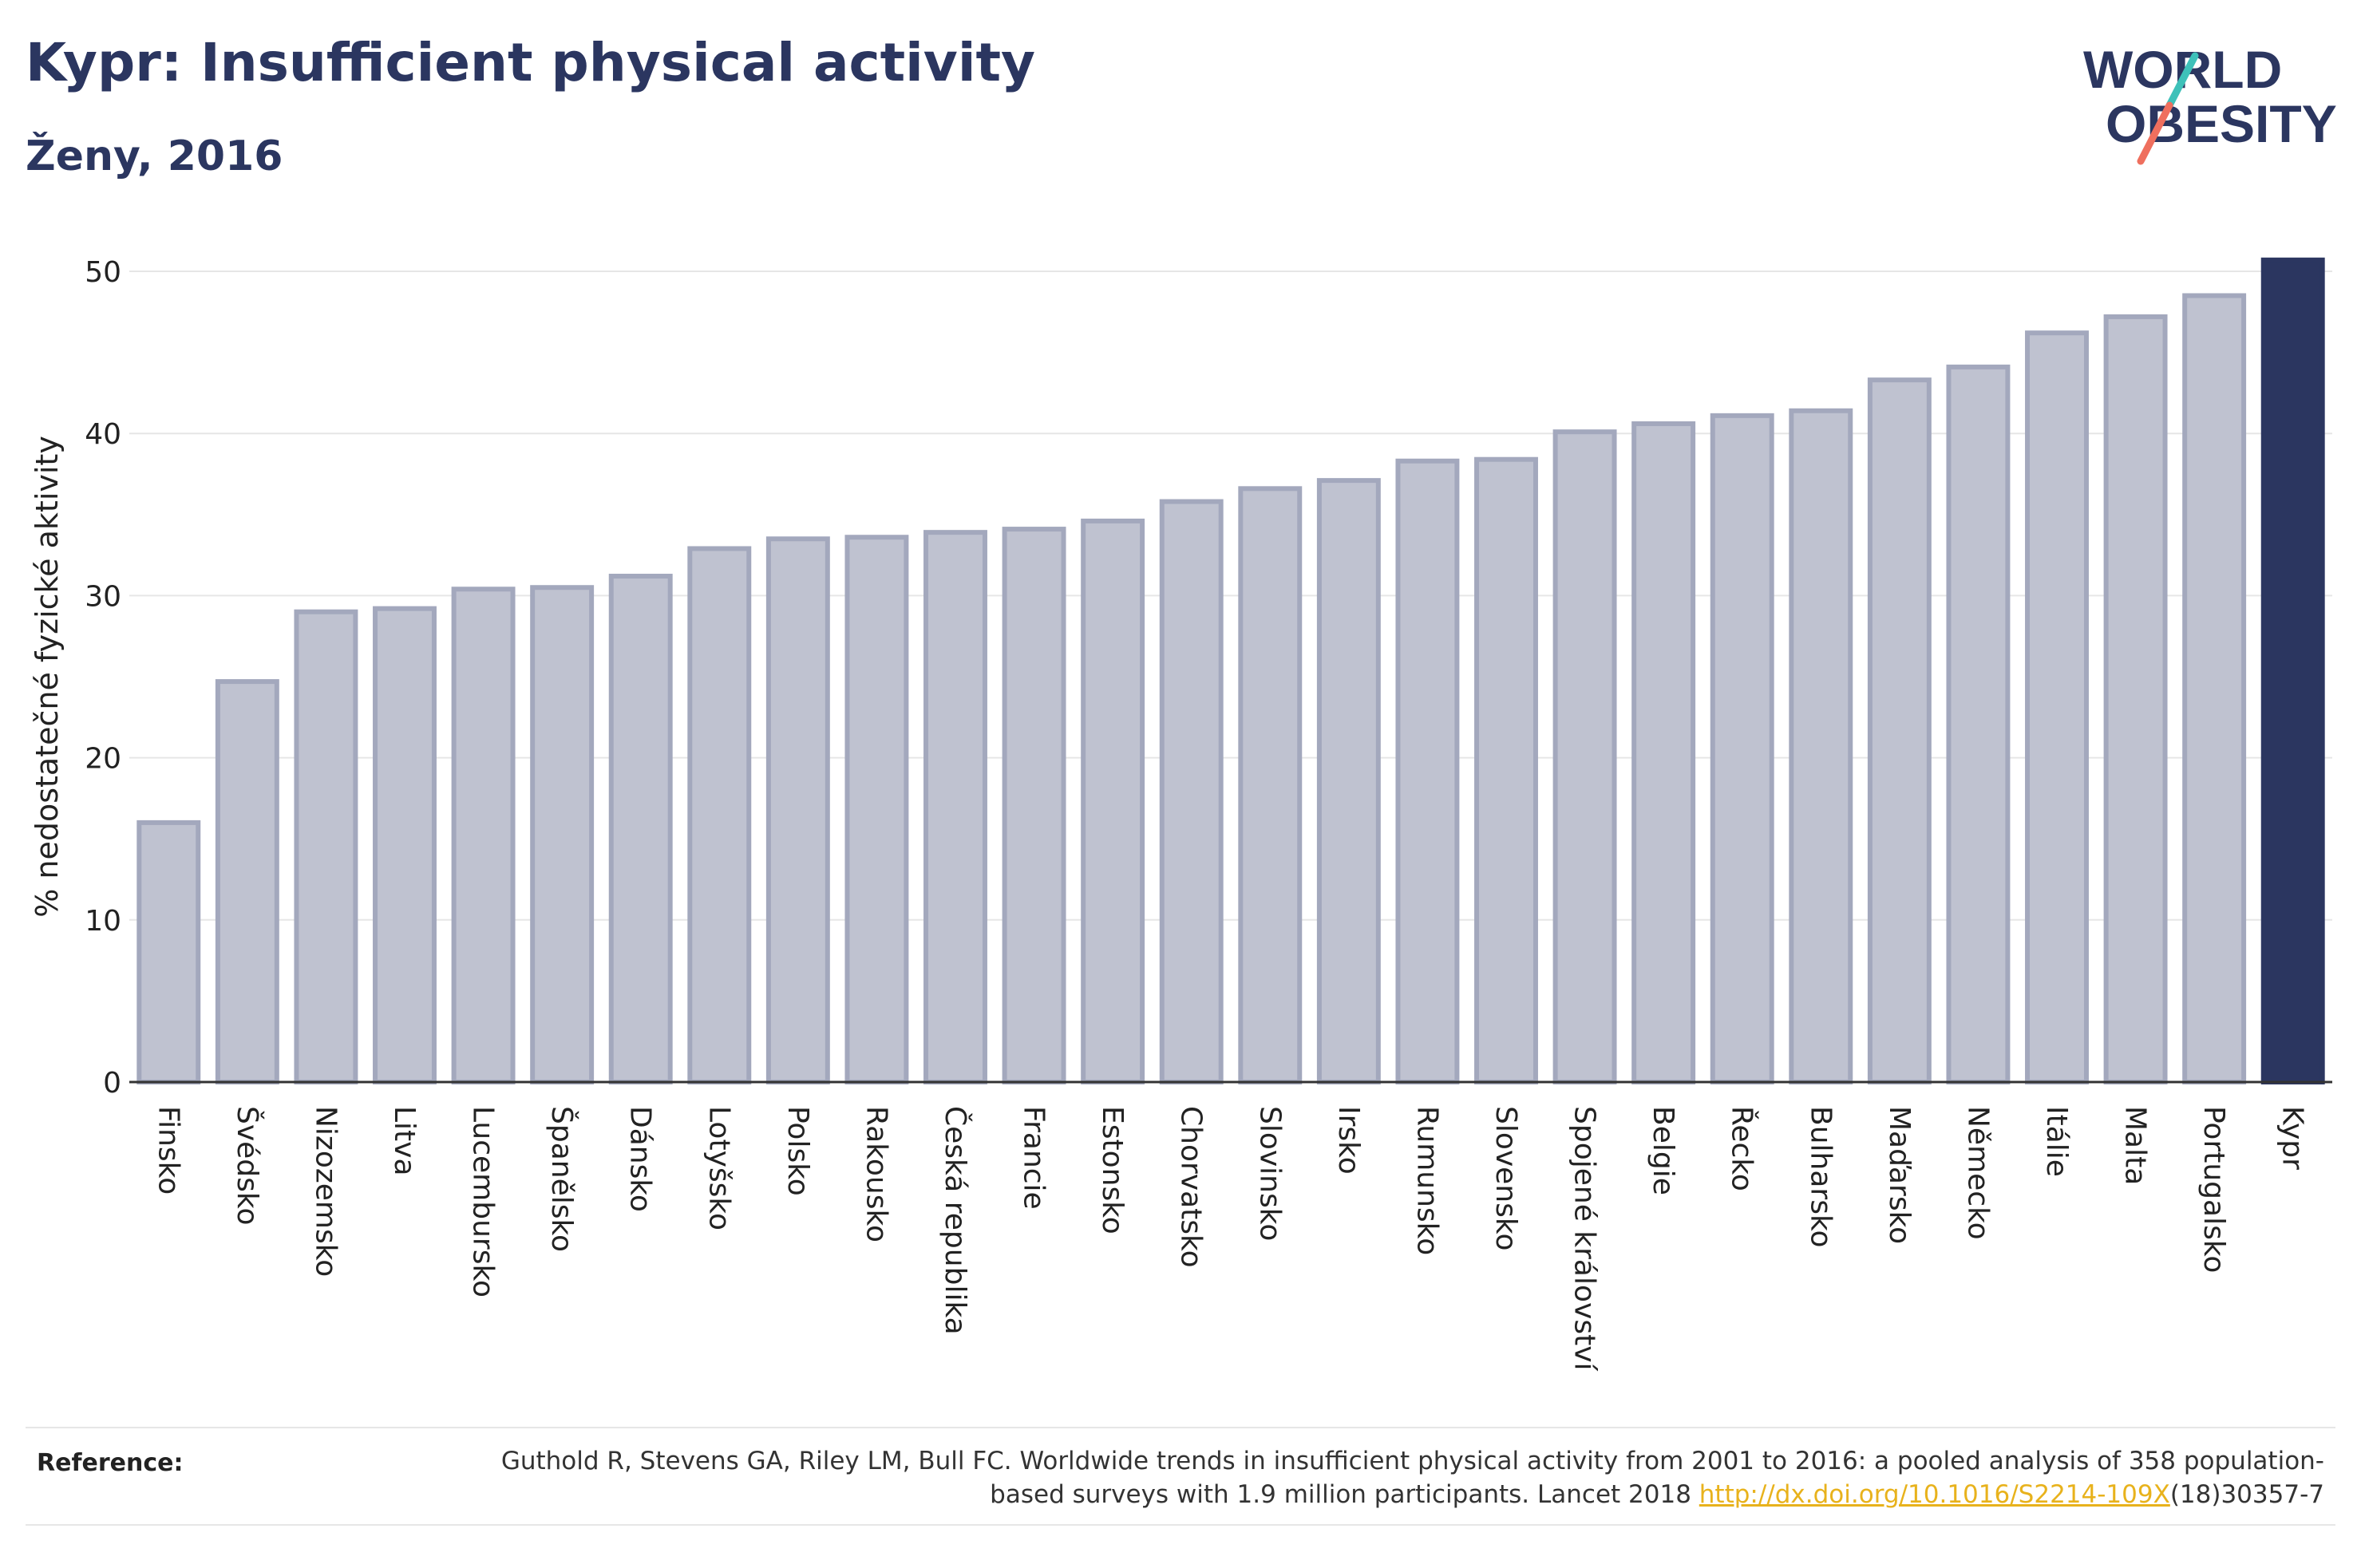 The width and height of the screenshot is (2361, 1568). Describe the element at coordinates (103, 272) in the screenshot. I see `y-tick-label: 50` at that location.